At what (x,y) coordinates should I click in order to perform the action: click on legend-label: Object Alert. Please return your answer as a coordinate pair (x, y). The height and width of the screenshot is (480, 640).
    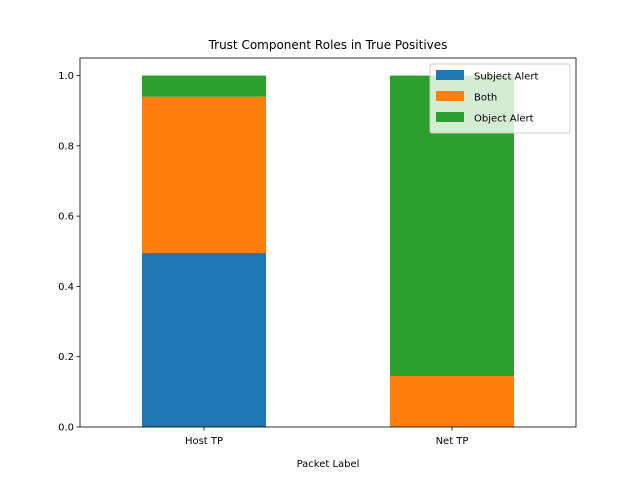
    Looking at the image, I should click on (504, 119).